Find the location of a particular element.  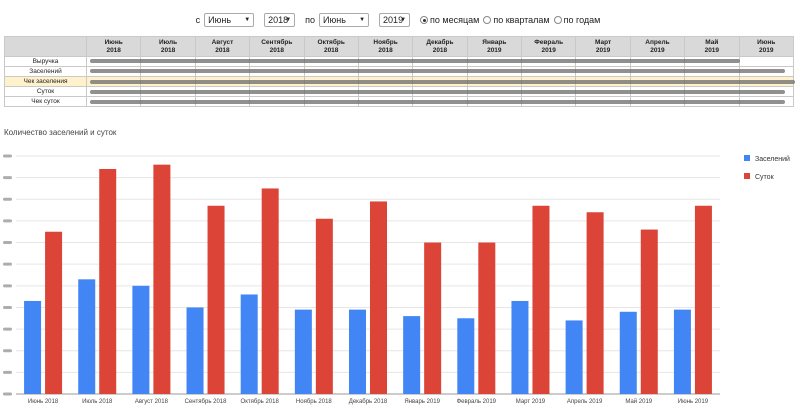

mode-radio-monthly: по месяцам is located at coordinates (449, 20).